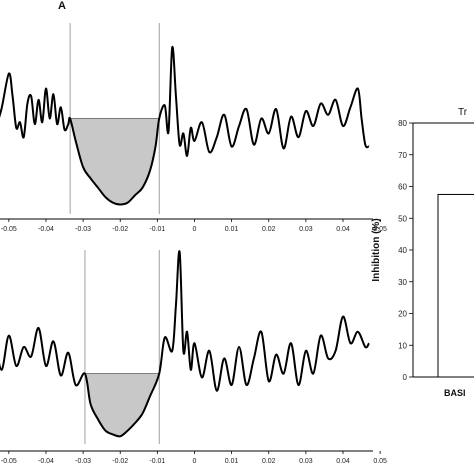 Image resolution: width=474 pixels, height=474 pixels. What do you see at coordinates (376, 249) in the screenshot?
I see `y-axis-label: Inhibition (%)` at bounding box center [376, 249].